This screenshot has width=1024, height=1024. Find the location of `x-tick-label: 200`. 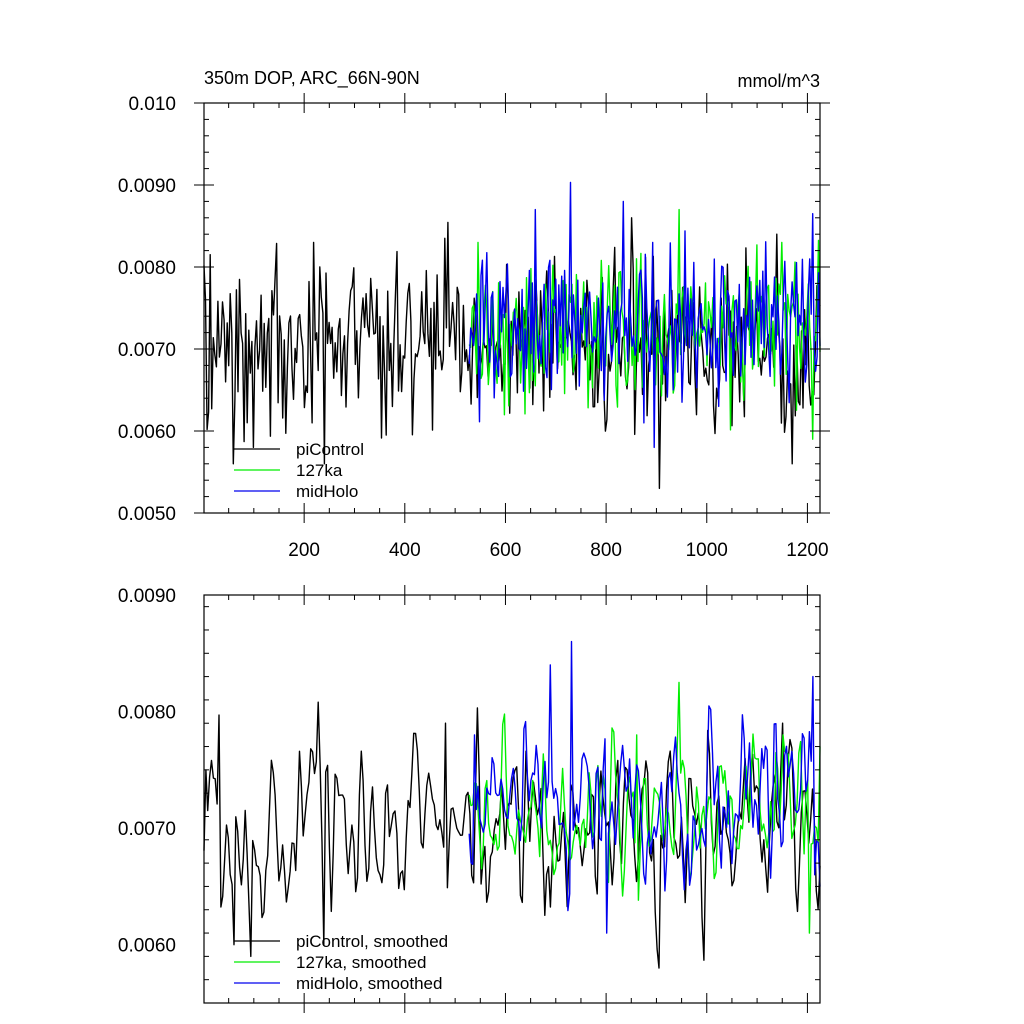

x-tick-label: 200 is located at coordinates (304, 550).